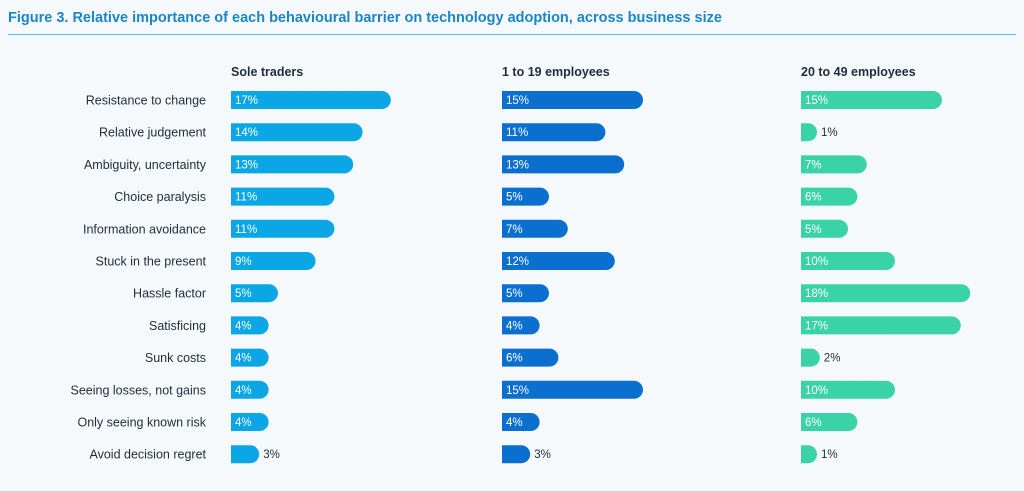 This screenshot has height=491, width=1024. I want to click on category-label: Choice paralysis, so click(160, 197).